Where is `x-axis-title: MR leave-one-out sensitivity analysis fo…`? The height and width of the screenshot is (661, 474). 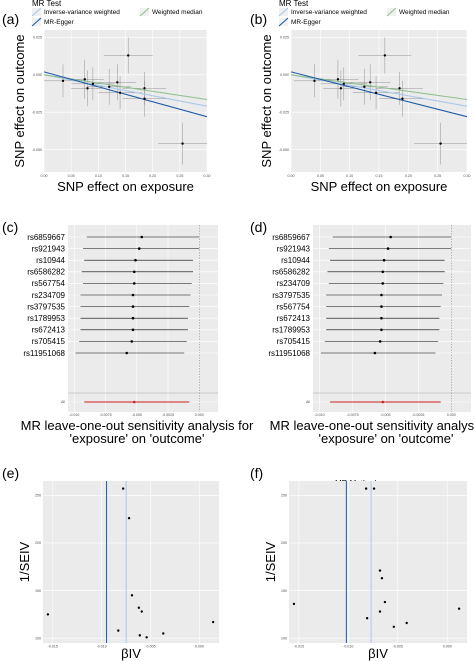
x-axis-title: MR leave-one-out sensitivity analysis fo… is located at coordinates (372, 425).